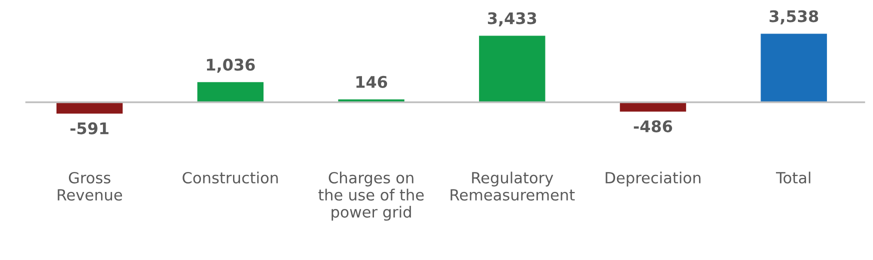  I want to click on data-label: -591, so click(89, 128).